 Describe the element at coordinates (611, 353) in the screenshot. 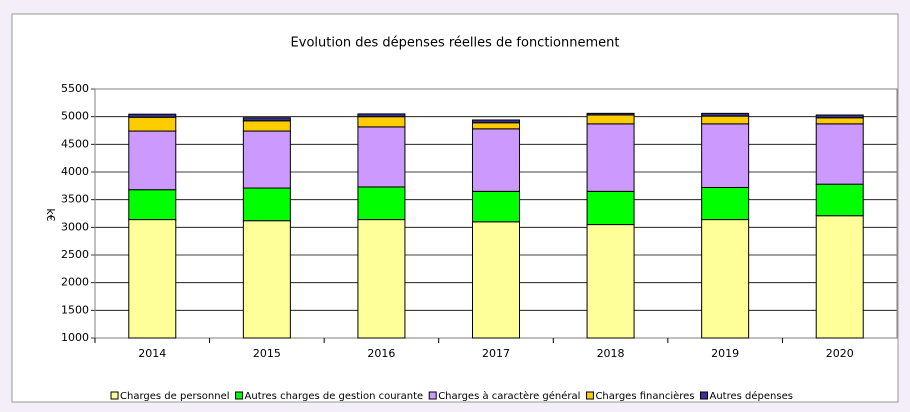

I see `x-tick-label: 2018` at that location.